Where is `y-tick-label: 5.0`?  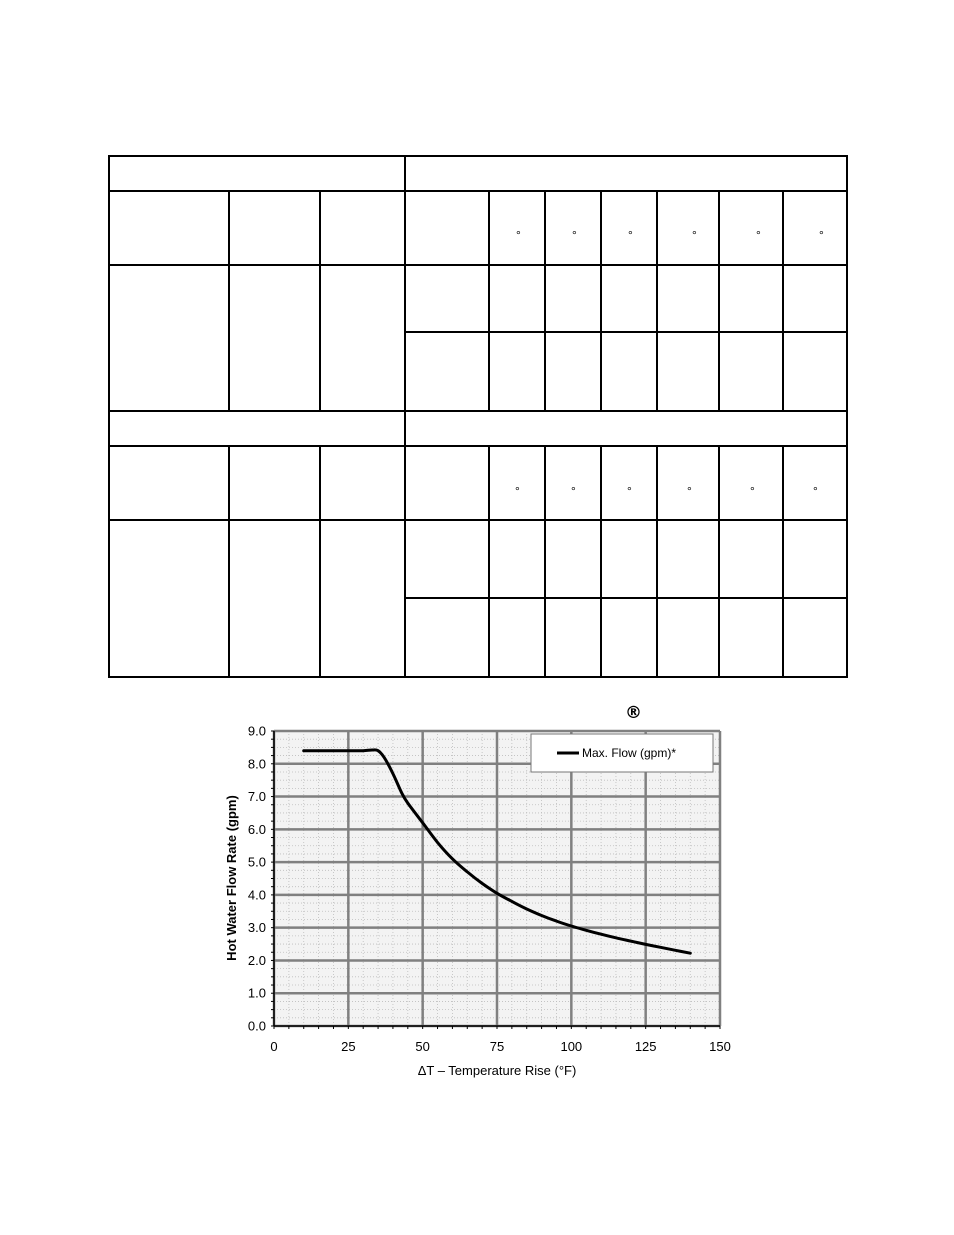 y-tick-label: 5.0 is located at coordinates (257, 862).